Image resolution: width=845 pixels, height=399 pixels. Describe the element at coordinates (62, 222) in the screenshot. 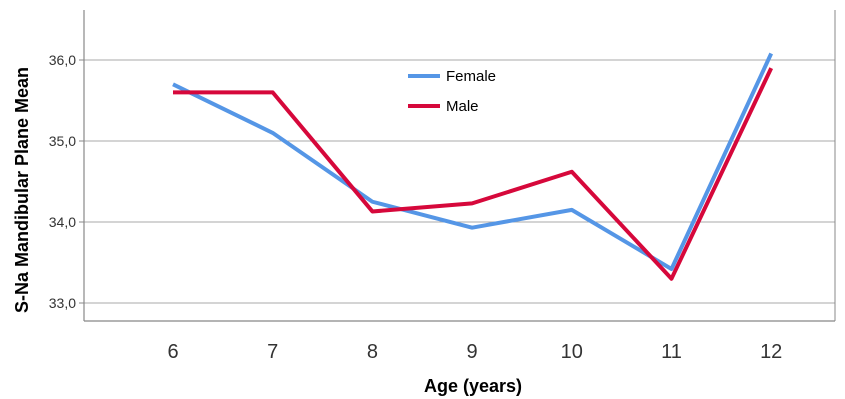

I see `y-tick-label: 34,0` at that location.